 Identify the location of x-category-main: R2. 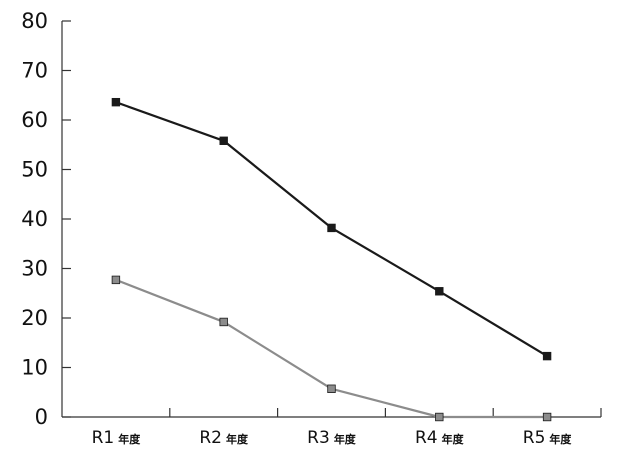
(210, 438).